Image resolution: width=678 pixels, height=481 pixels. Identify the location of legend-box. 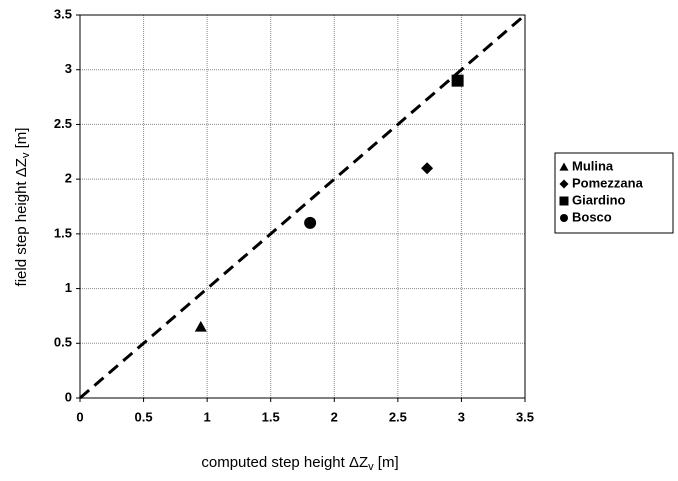
(614, 193).